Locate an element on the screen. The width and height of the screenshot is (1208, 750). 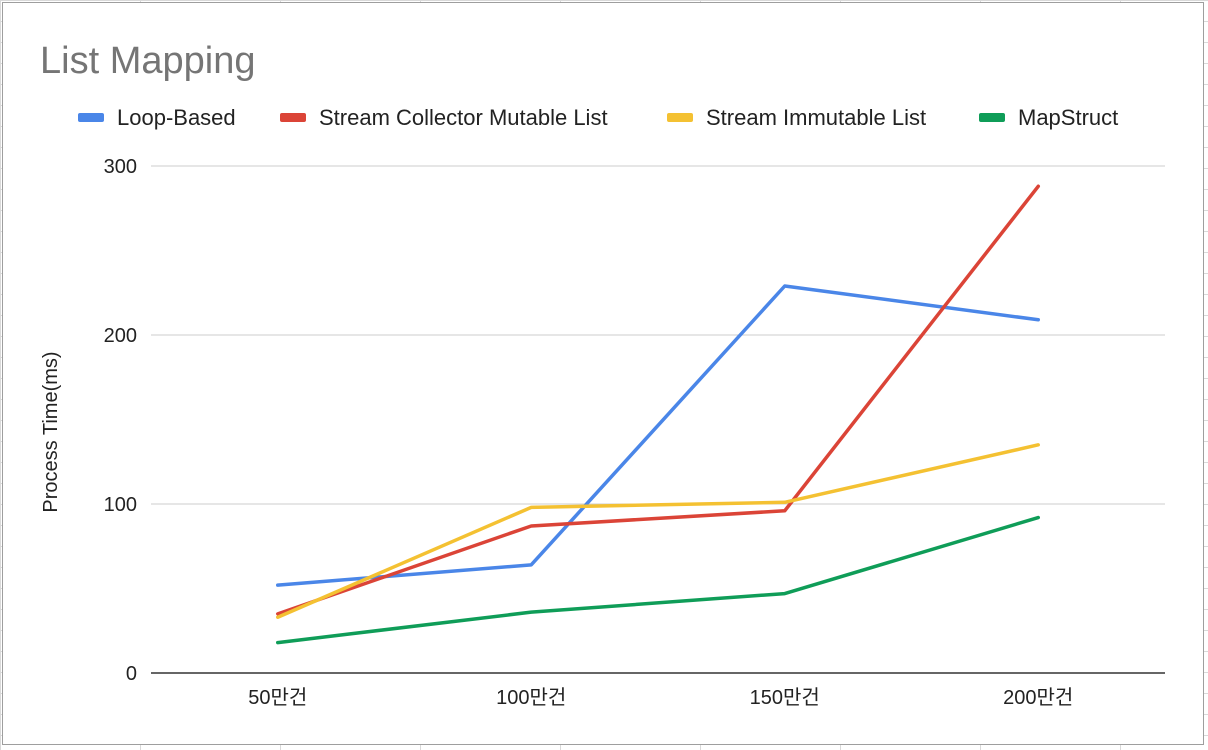
legend-label: Stream Collector Mutable List is located at coordinates (463, 117).